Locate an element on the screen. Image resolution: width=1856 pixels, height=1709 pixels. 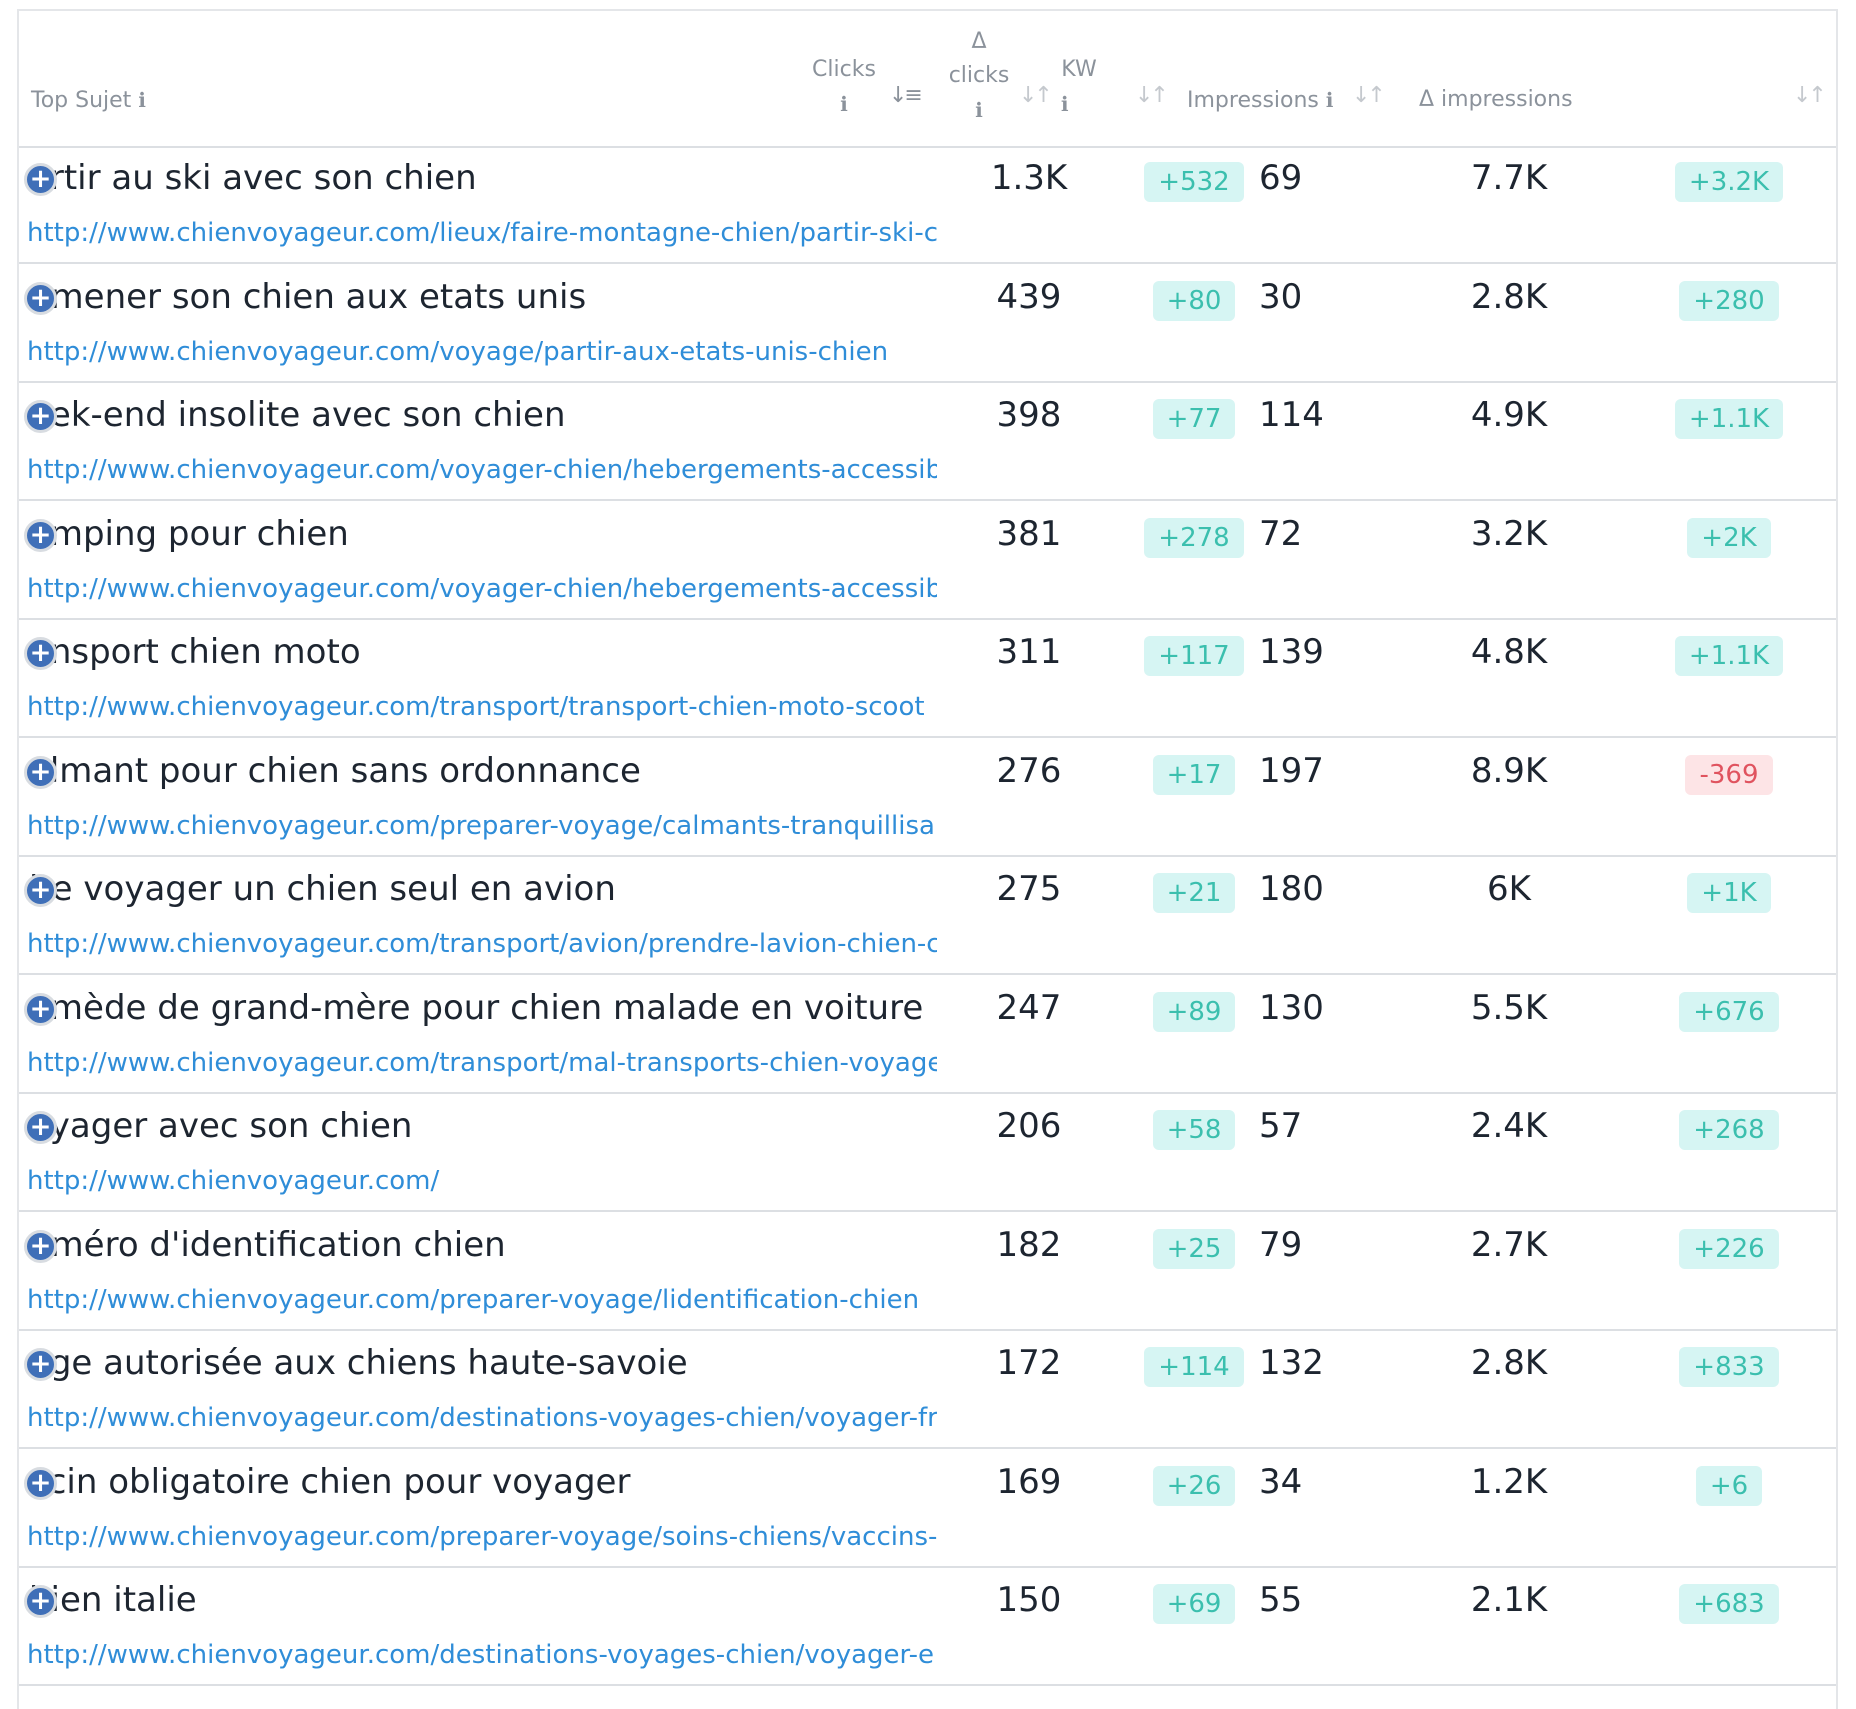
header-impressions-label: Impressions is located at coordinates (1253, 100).